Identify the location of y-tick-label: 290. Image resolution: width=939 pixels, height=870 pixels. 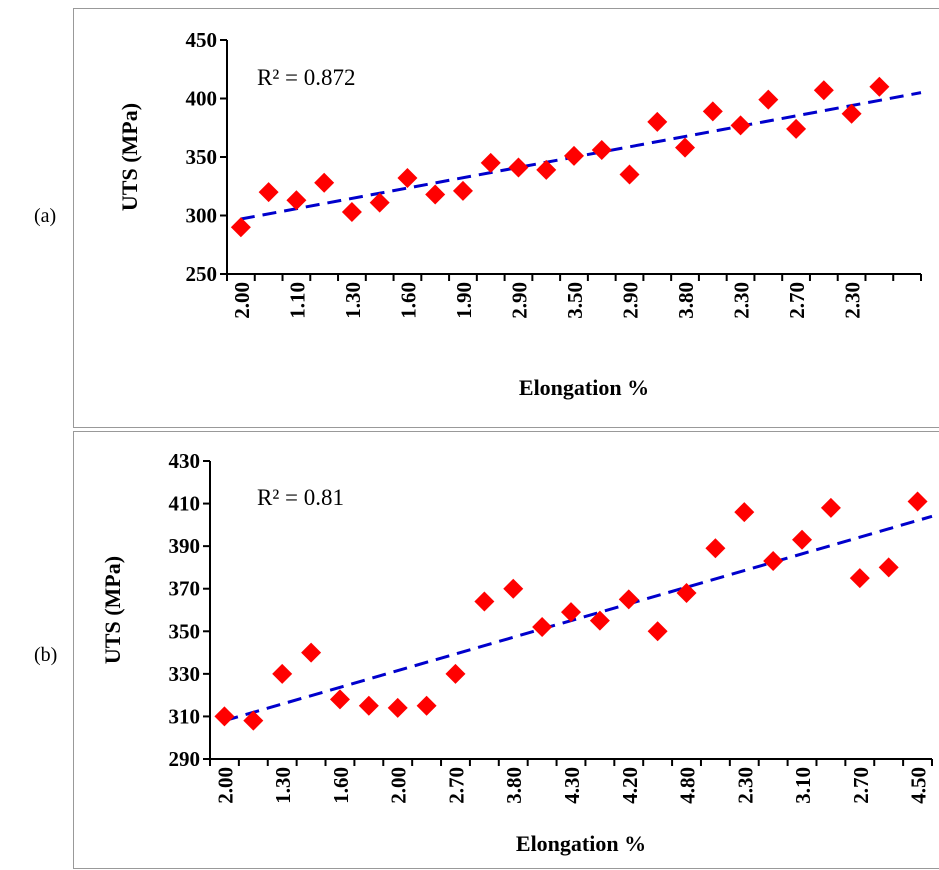
(185, 759).